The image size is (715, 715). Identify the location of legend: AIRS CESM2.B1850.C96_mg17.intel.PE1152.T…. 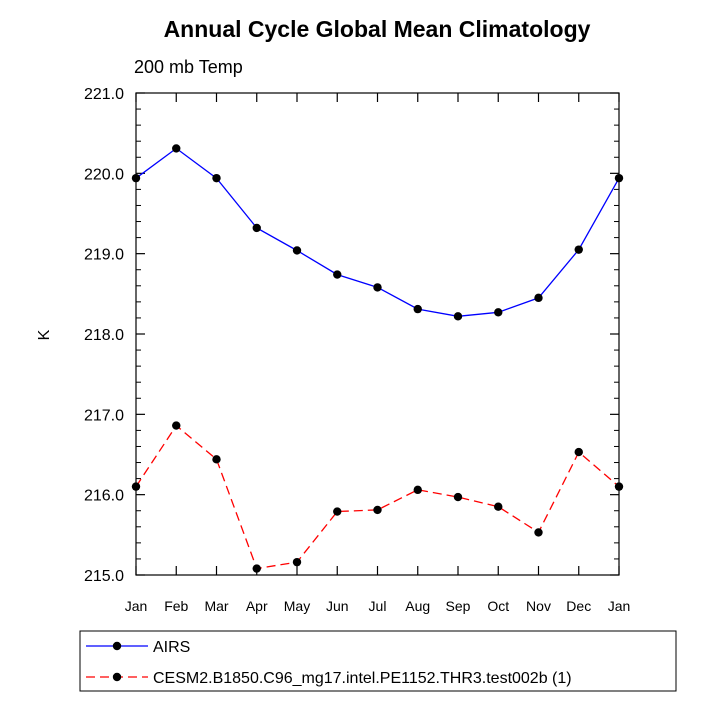
(378, 661).